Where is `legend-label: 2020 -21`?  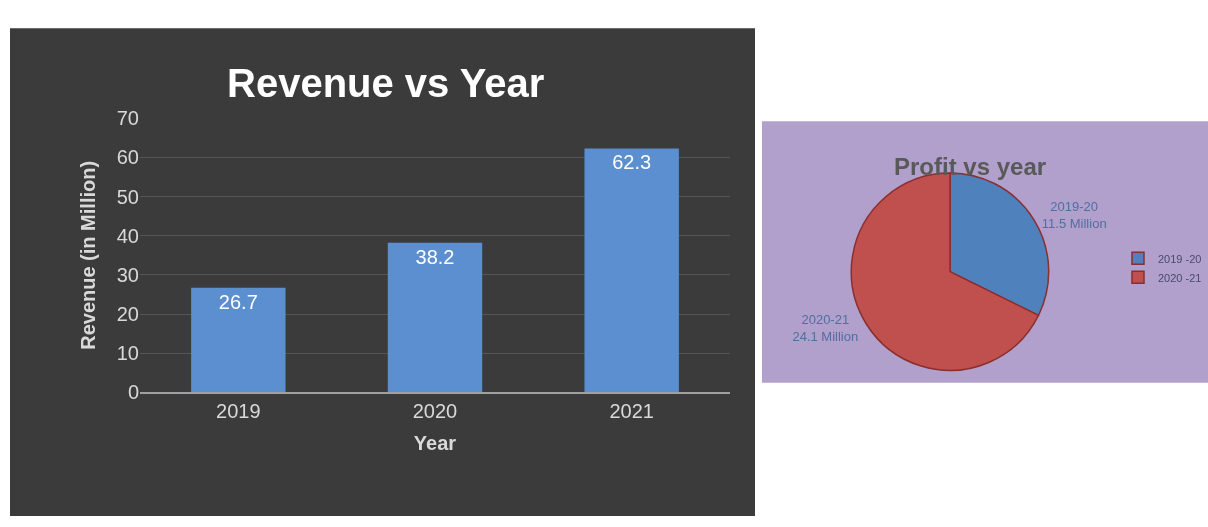
legend-label: 2020 -21 is located at coordinates (1180, 277).